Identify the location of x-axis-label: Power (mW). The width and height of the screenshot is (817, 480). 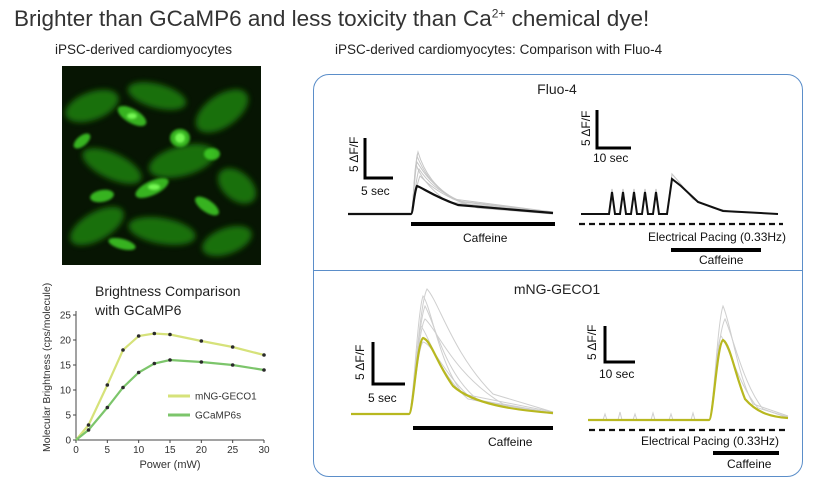
(169, 465).